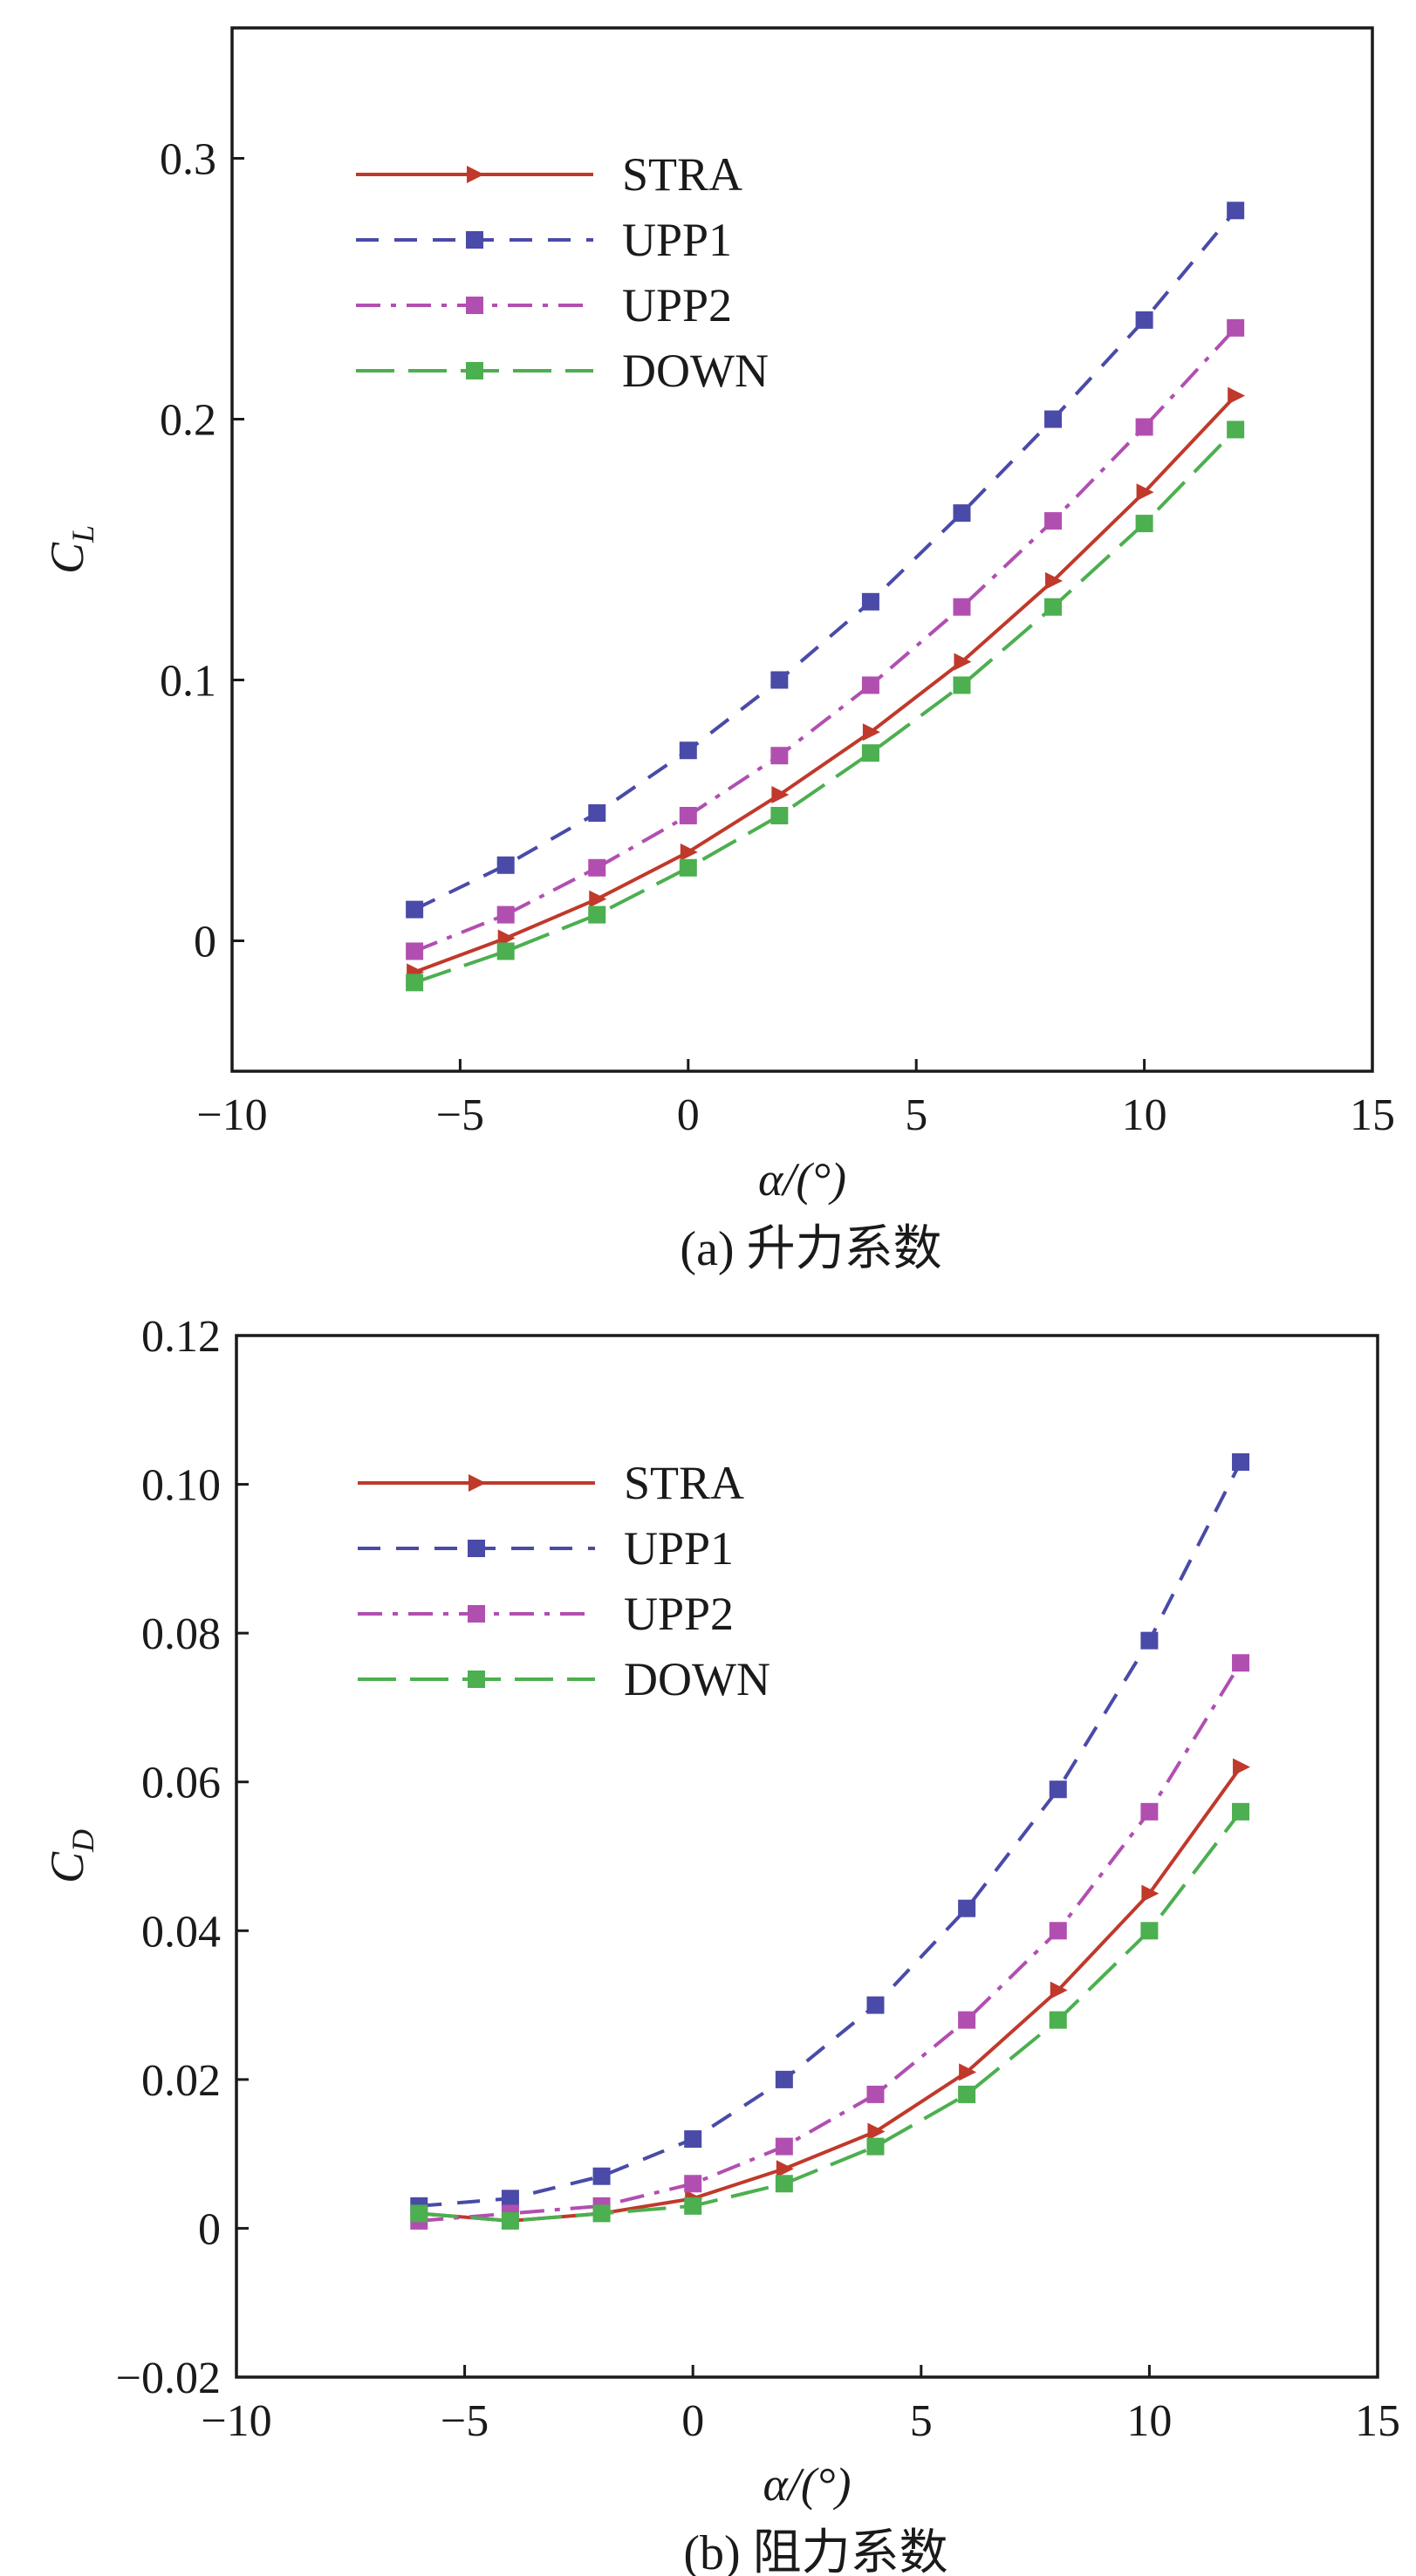 The width and height of the screenshot is (1416, 2576). I want to click on x-tick-label: −5, so click(460, 1115).